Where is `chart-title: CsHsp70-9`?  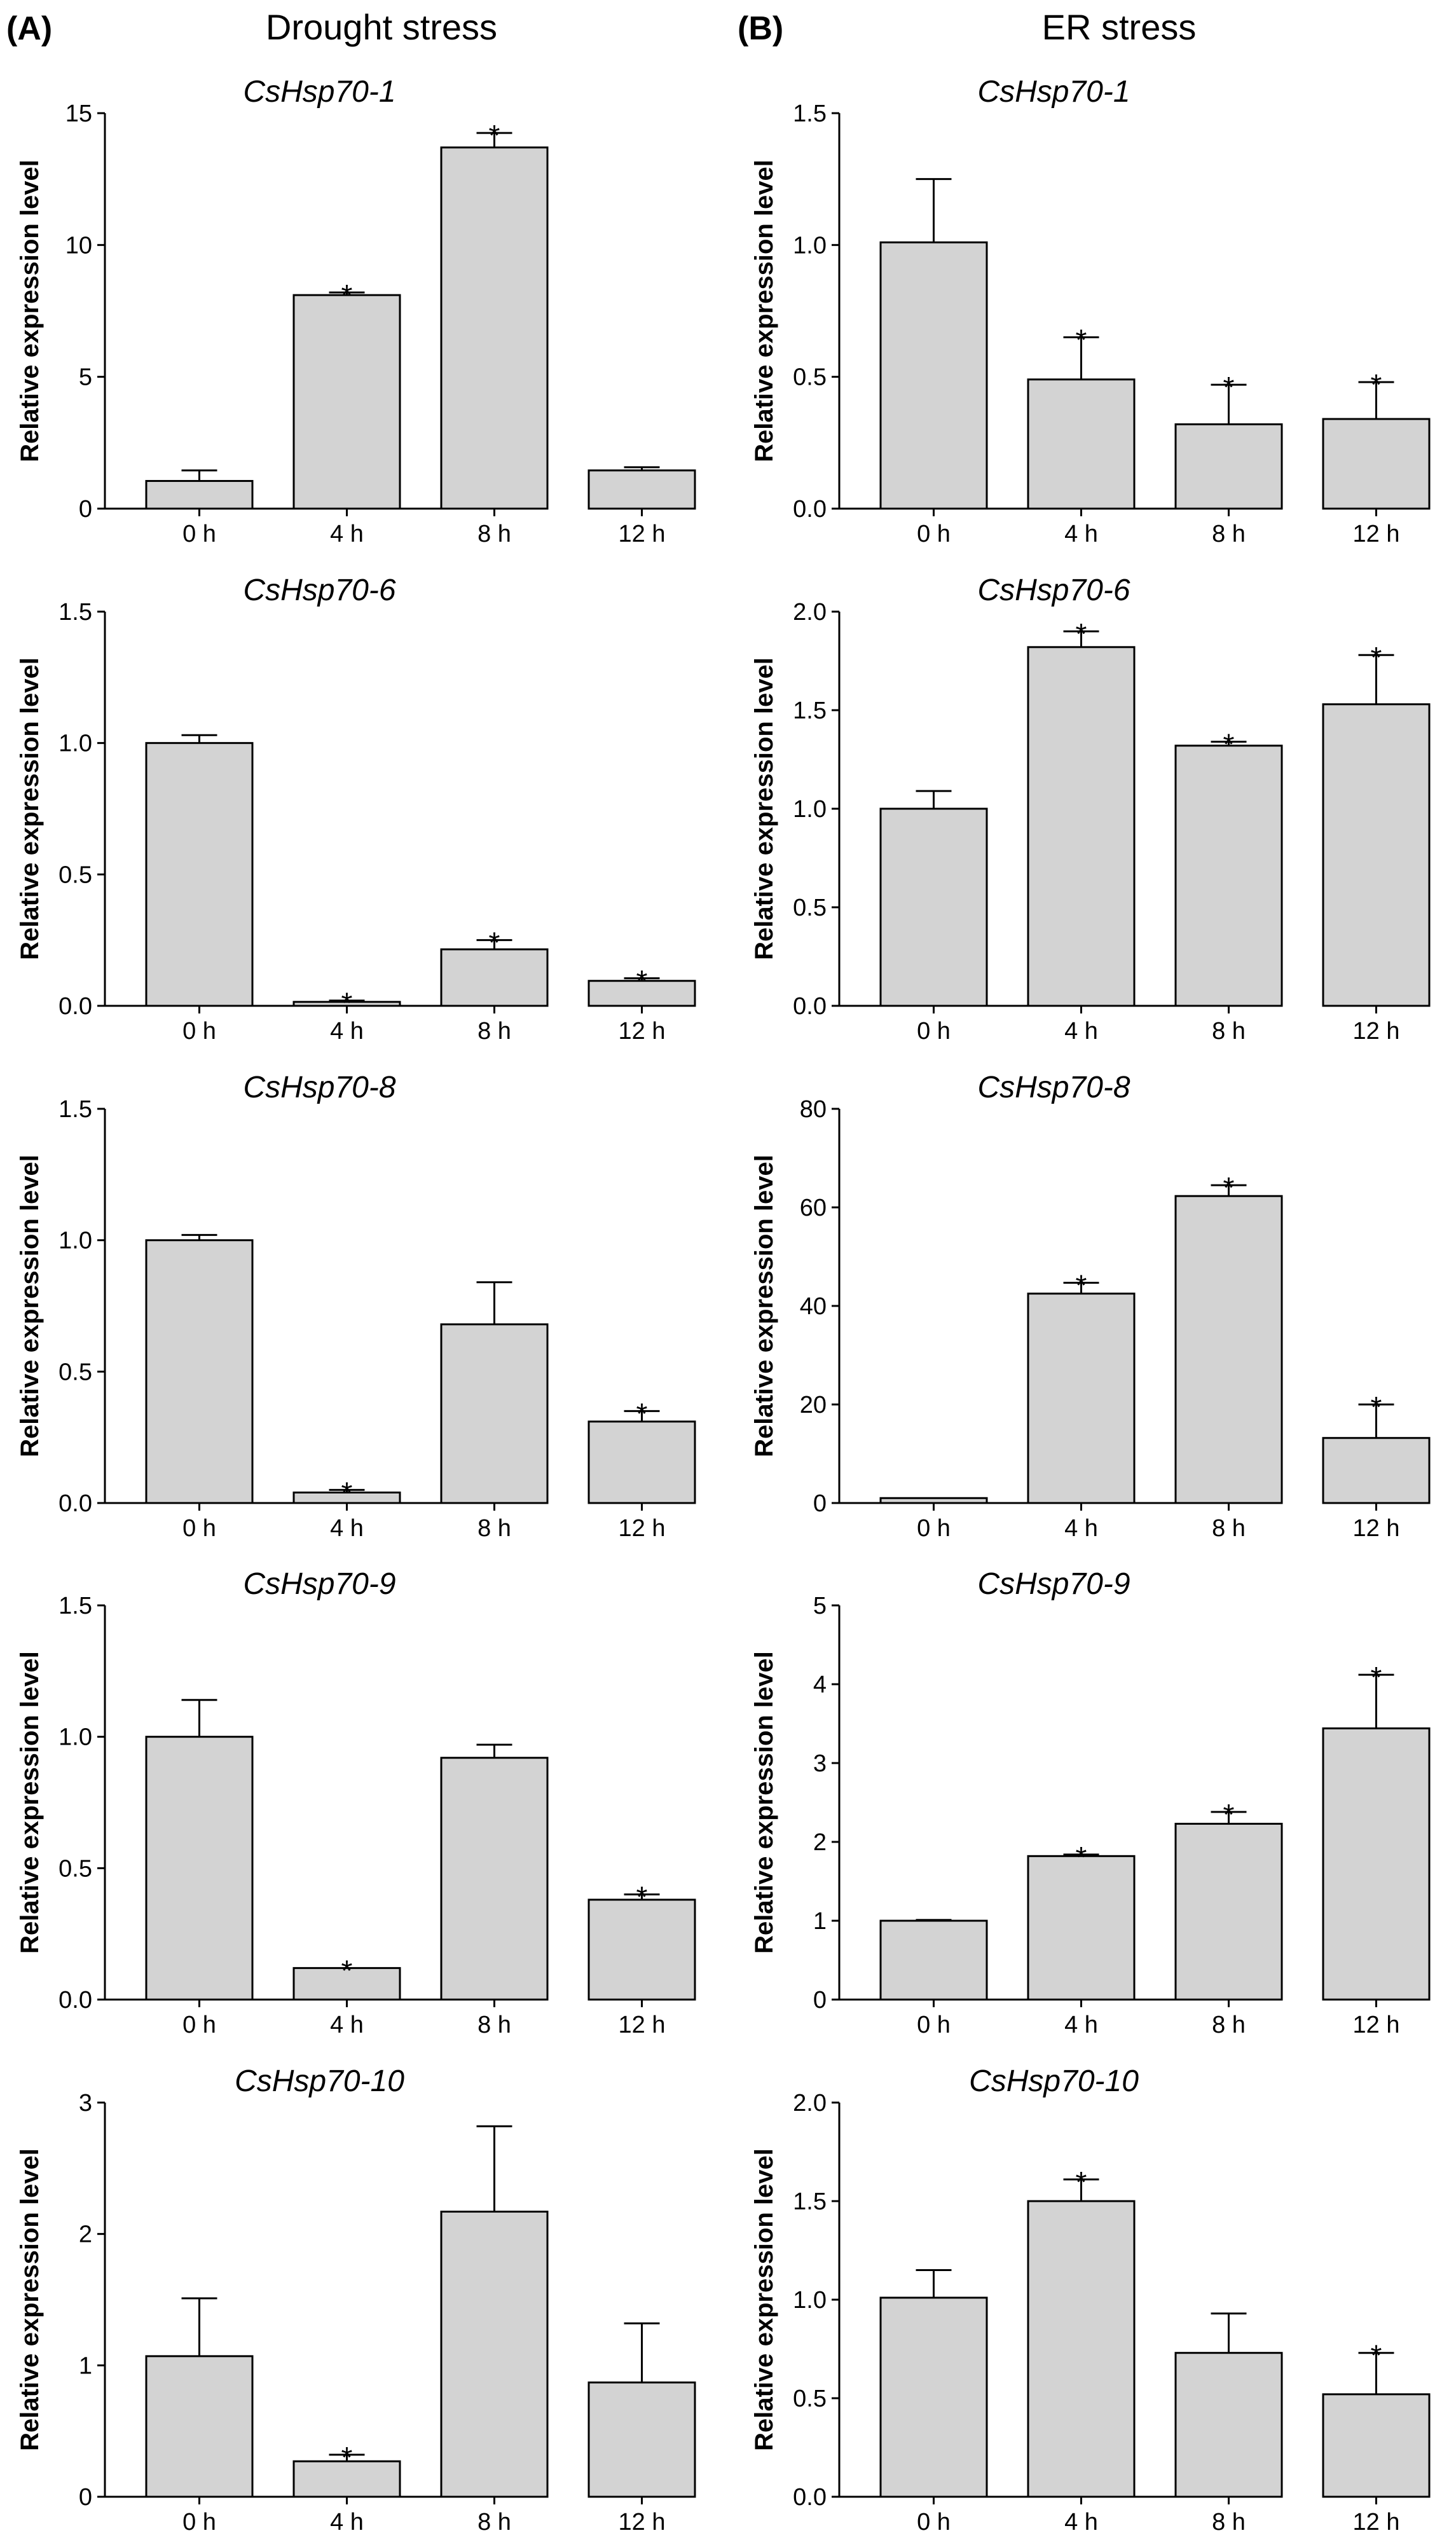 chart-title: CsHsp70-9 is located at coordinates (319, 1584).